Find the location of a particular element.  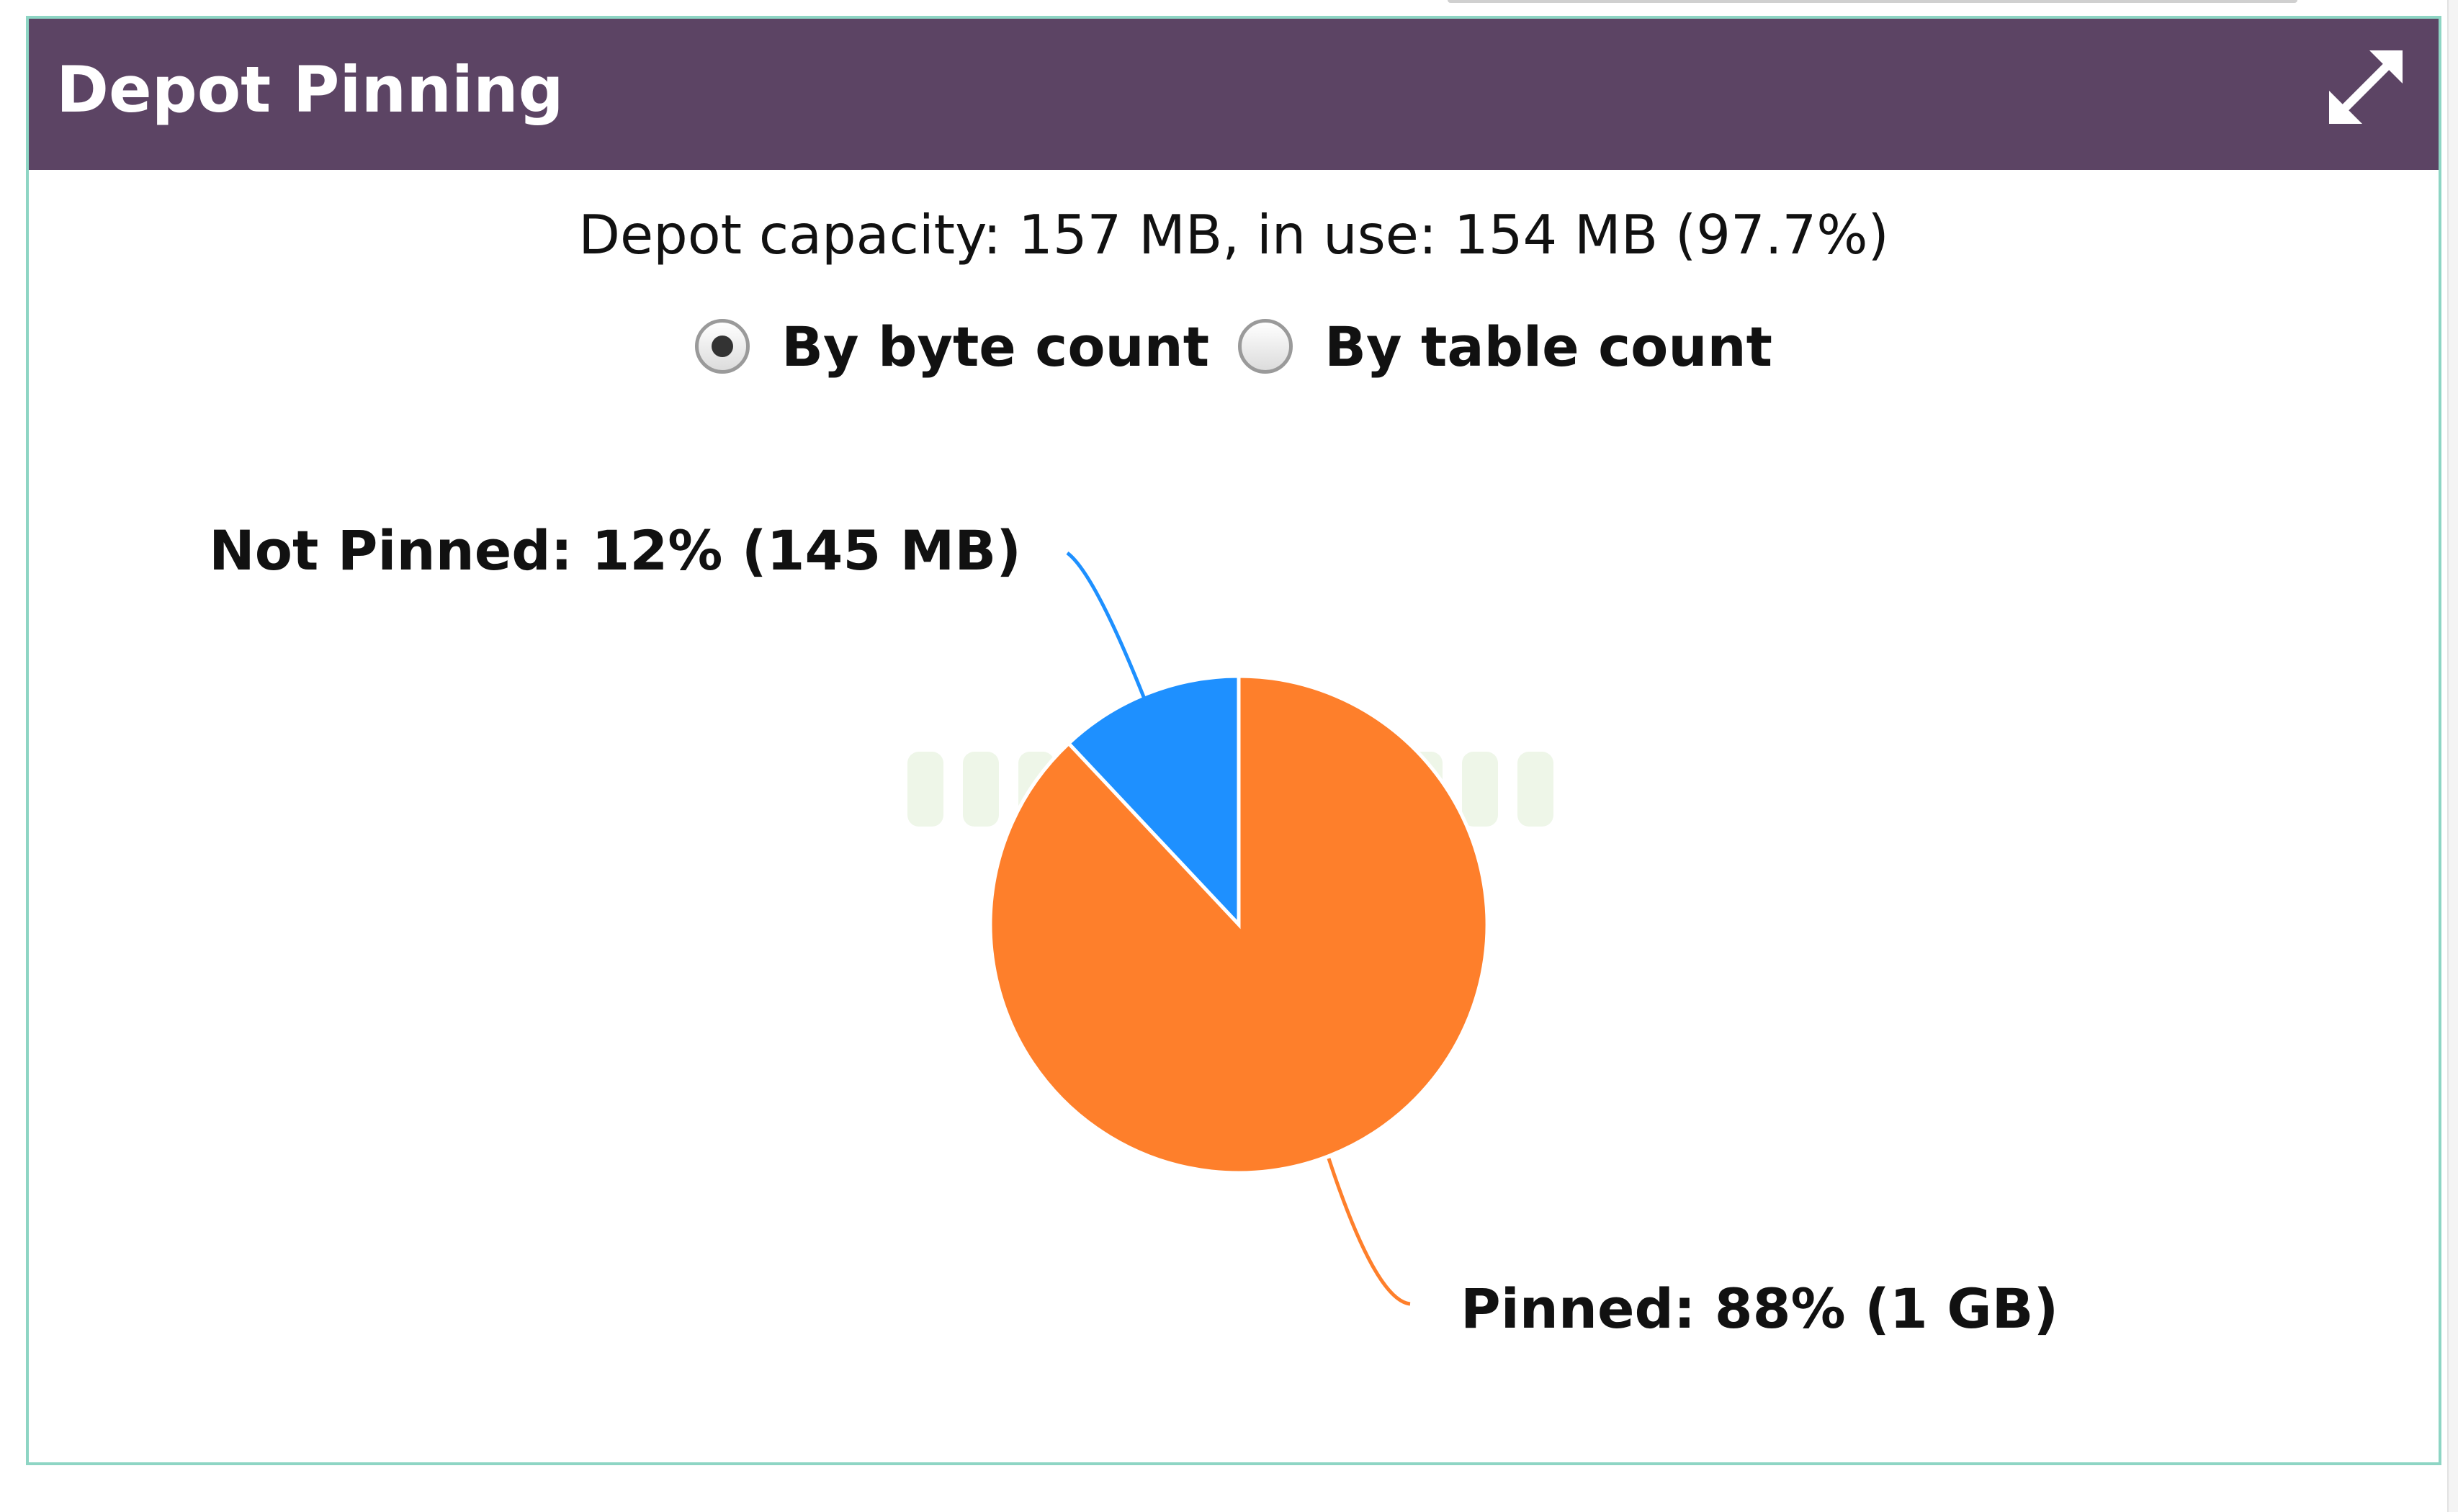

connector-not-pinned is located at coordinates (1107, 628).